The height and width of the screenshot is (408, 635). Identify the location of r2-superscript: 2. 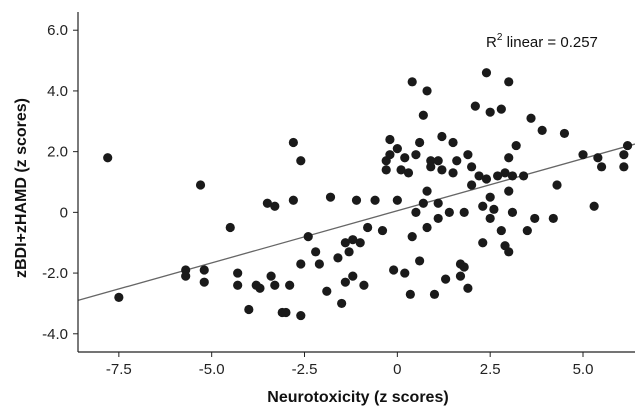
(500, 37).